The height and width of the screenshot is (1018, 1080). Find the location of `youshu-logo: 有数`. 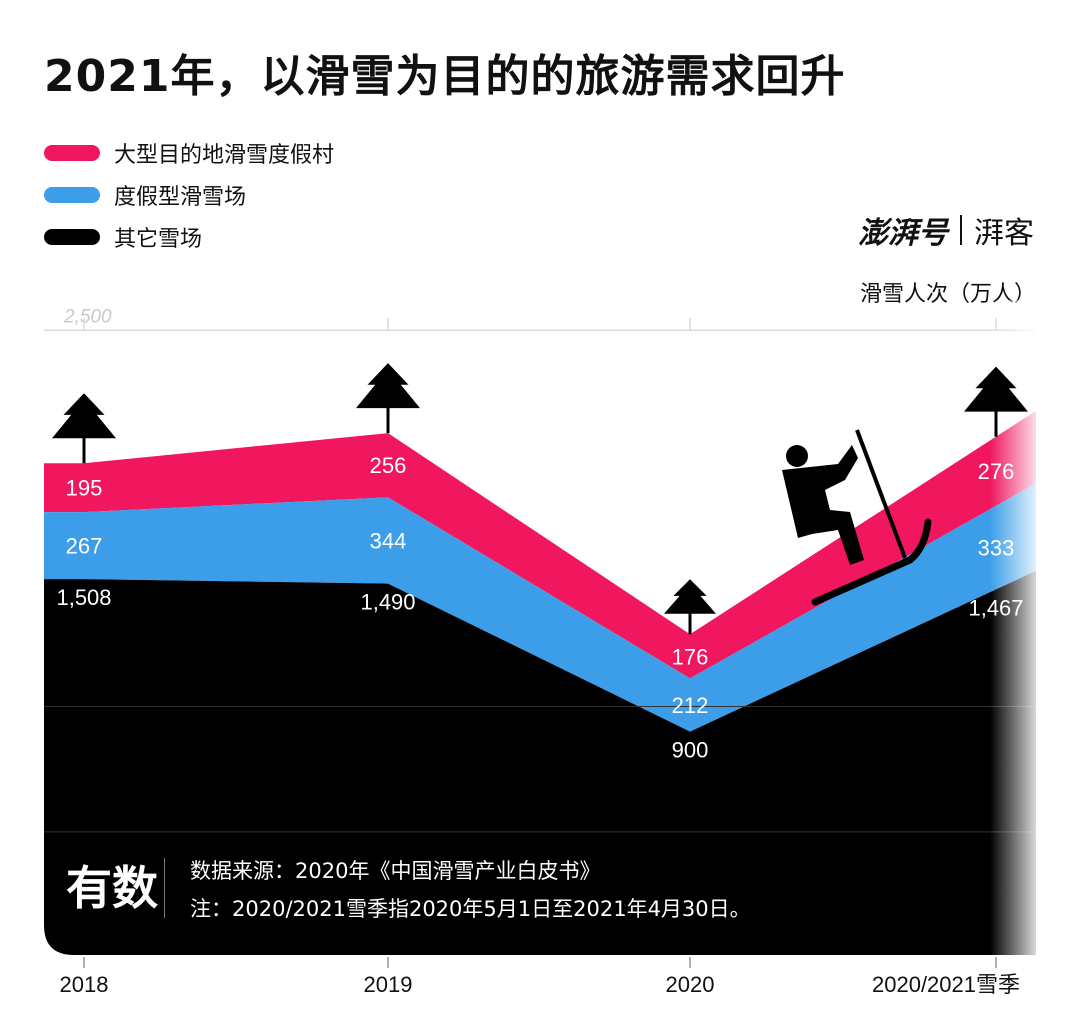

youshu-logo: 有数 is located at coordinates (112, 888).